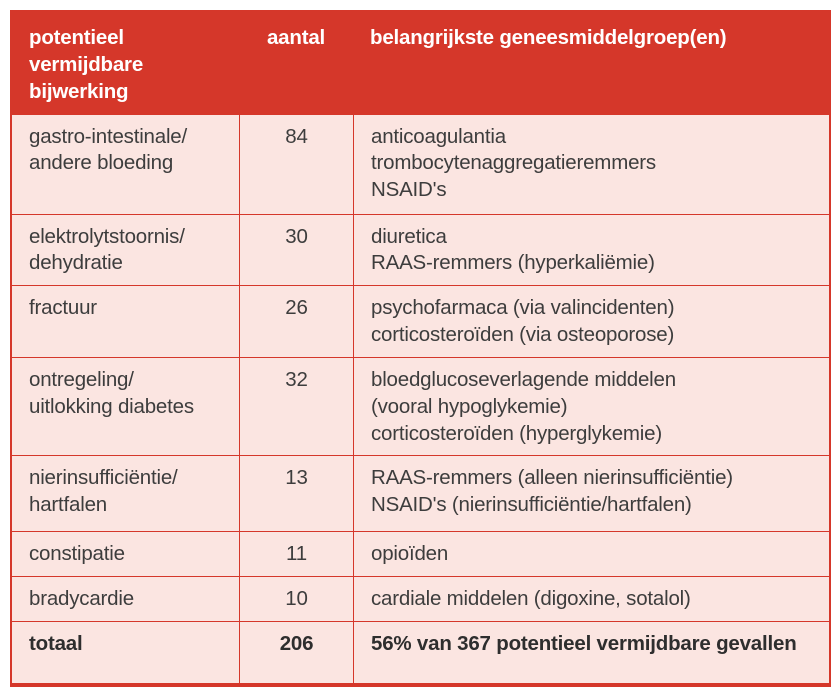 The height and width of the screenshot is (687, 839). I want to click on header-cell-count: aantal, so click(296, 37).